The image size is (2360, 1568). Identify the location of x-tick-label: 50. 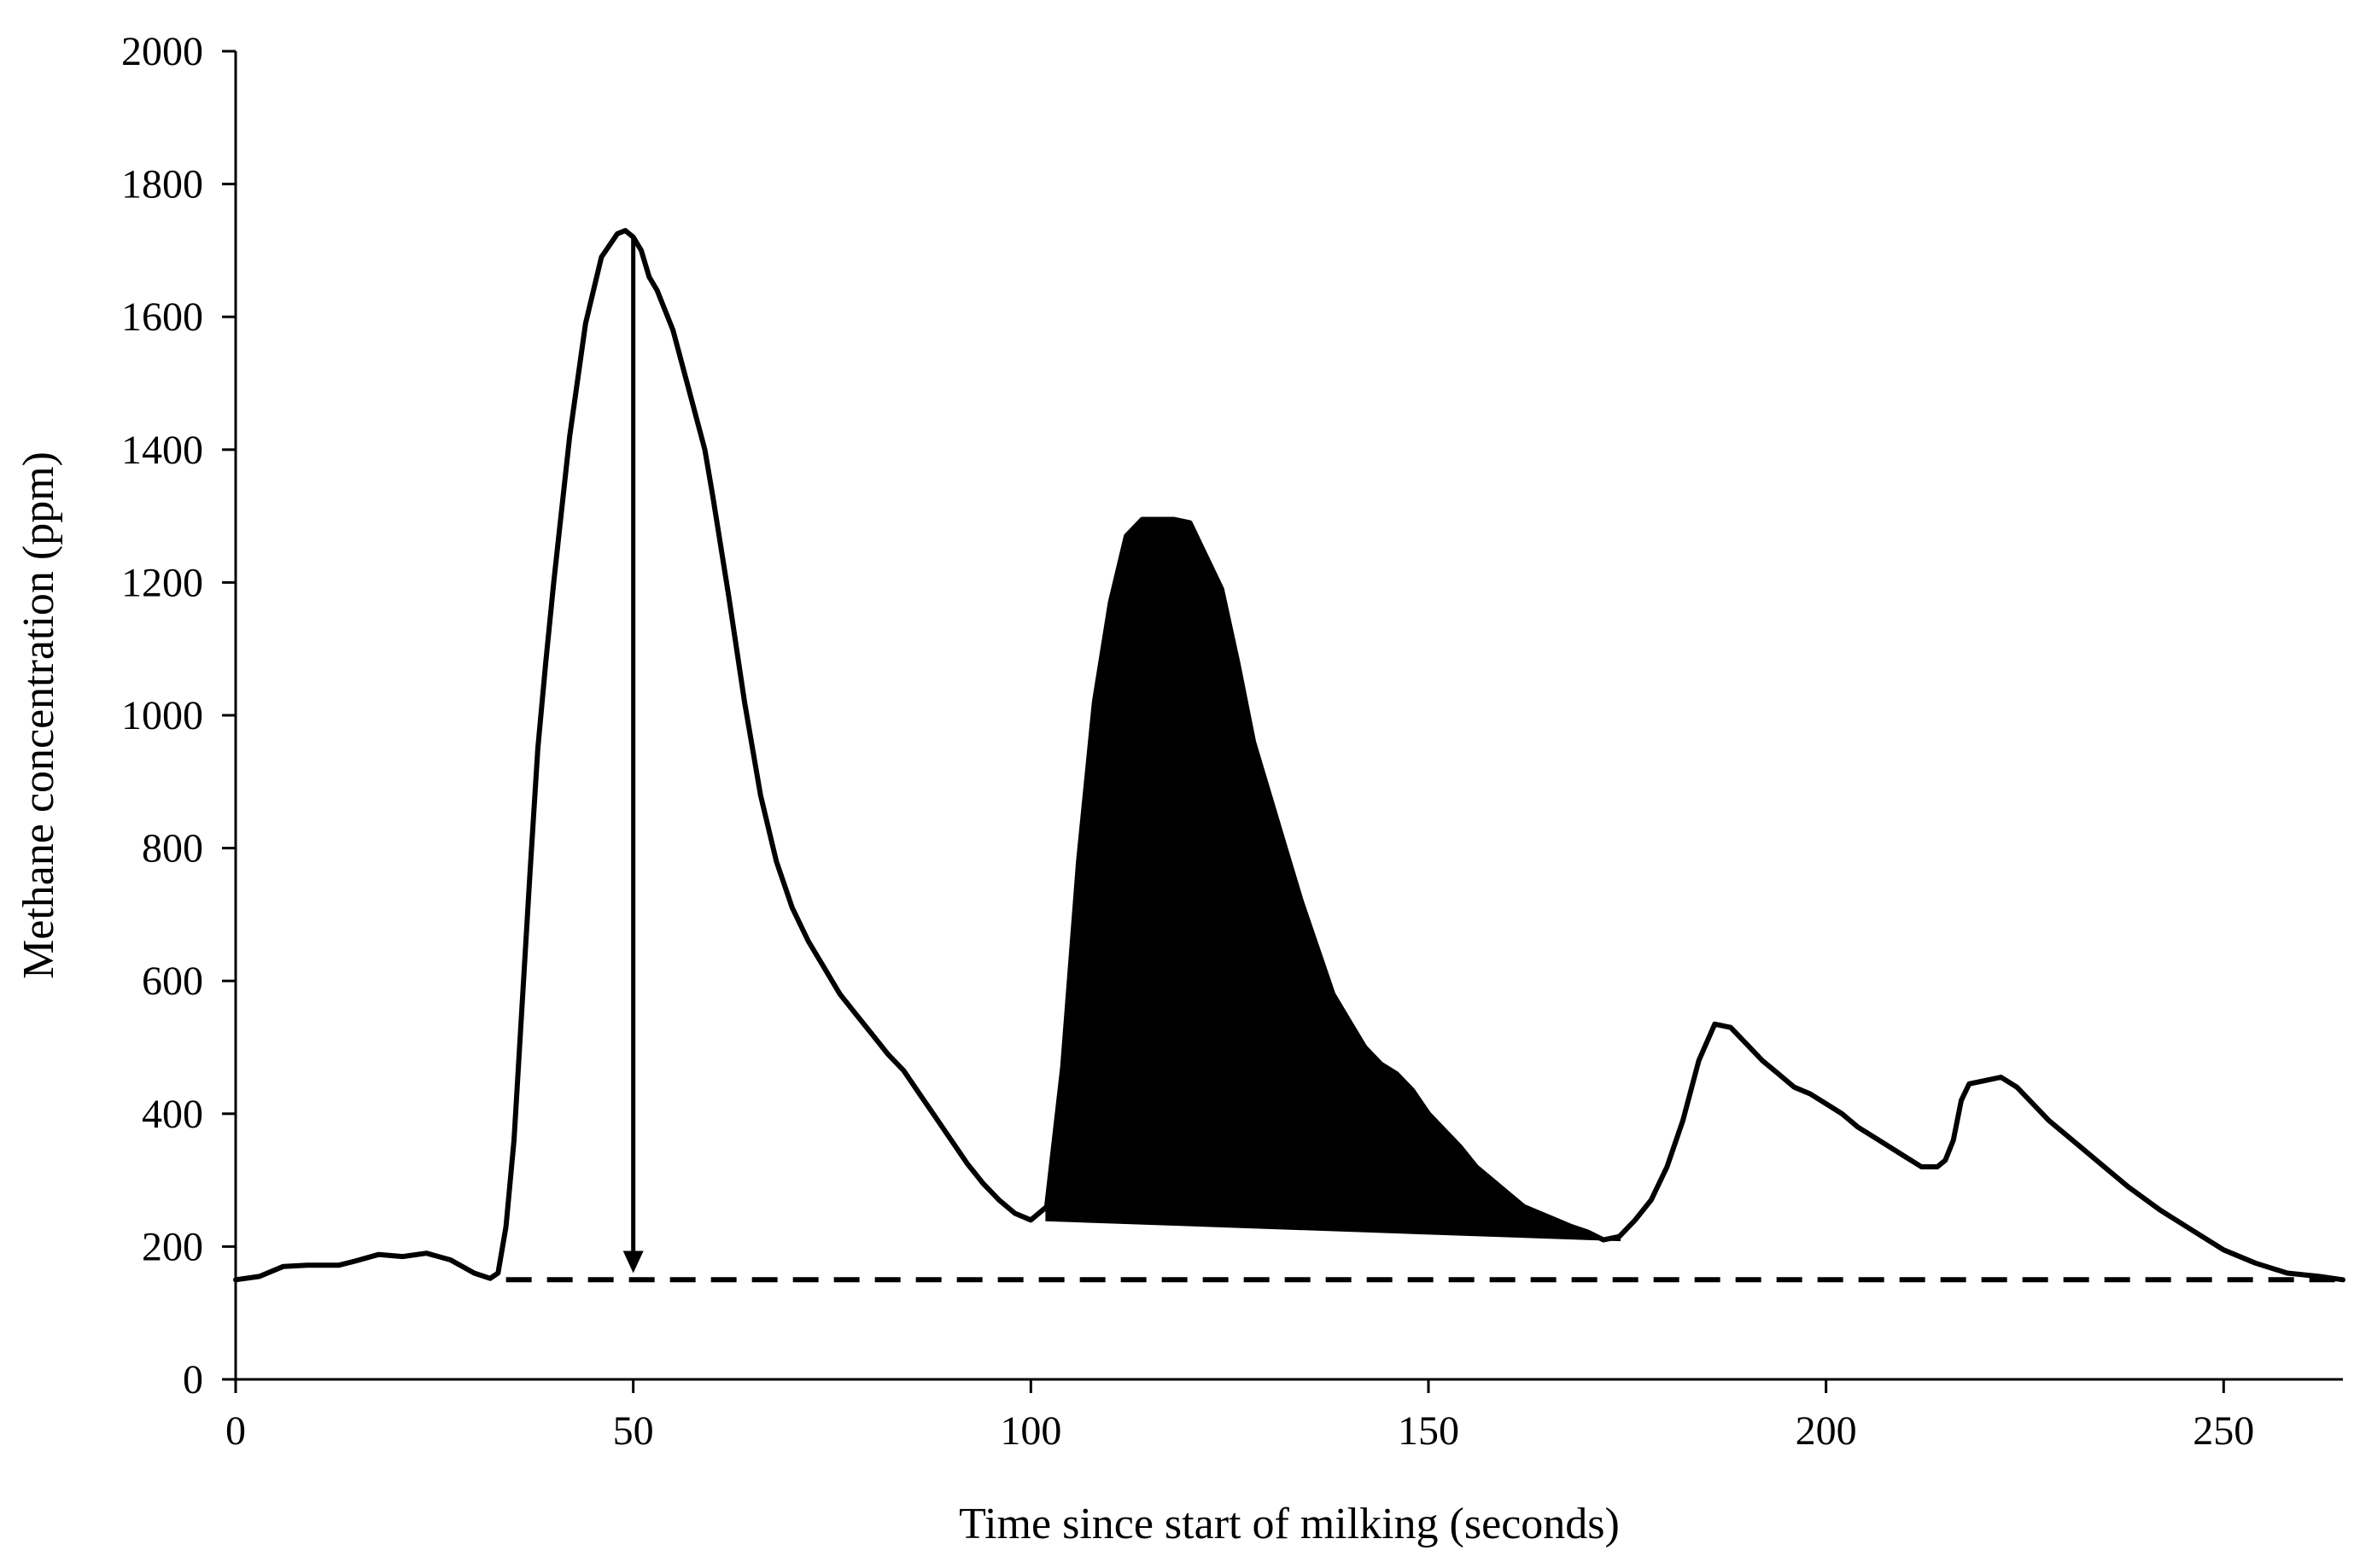
(633, 1431).